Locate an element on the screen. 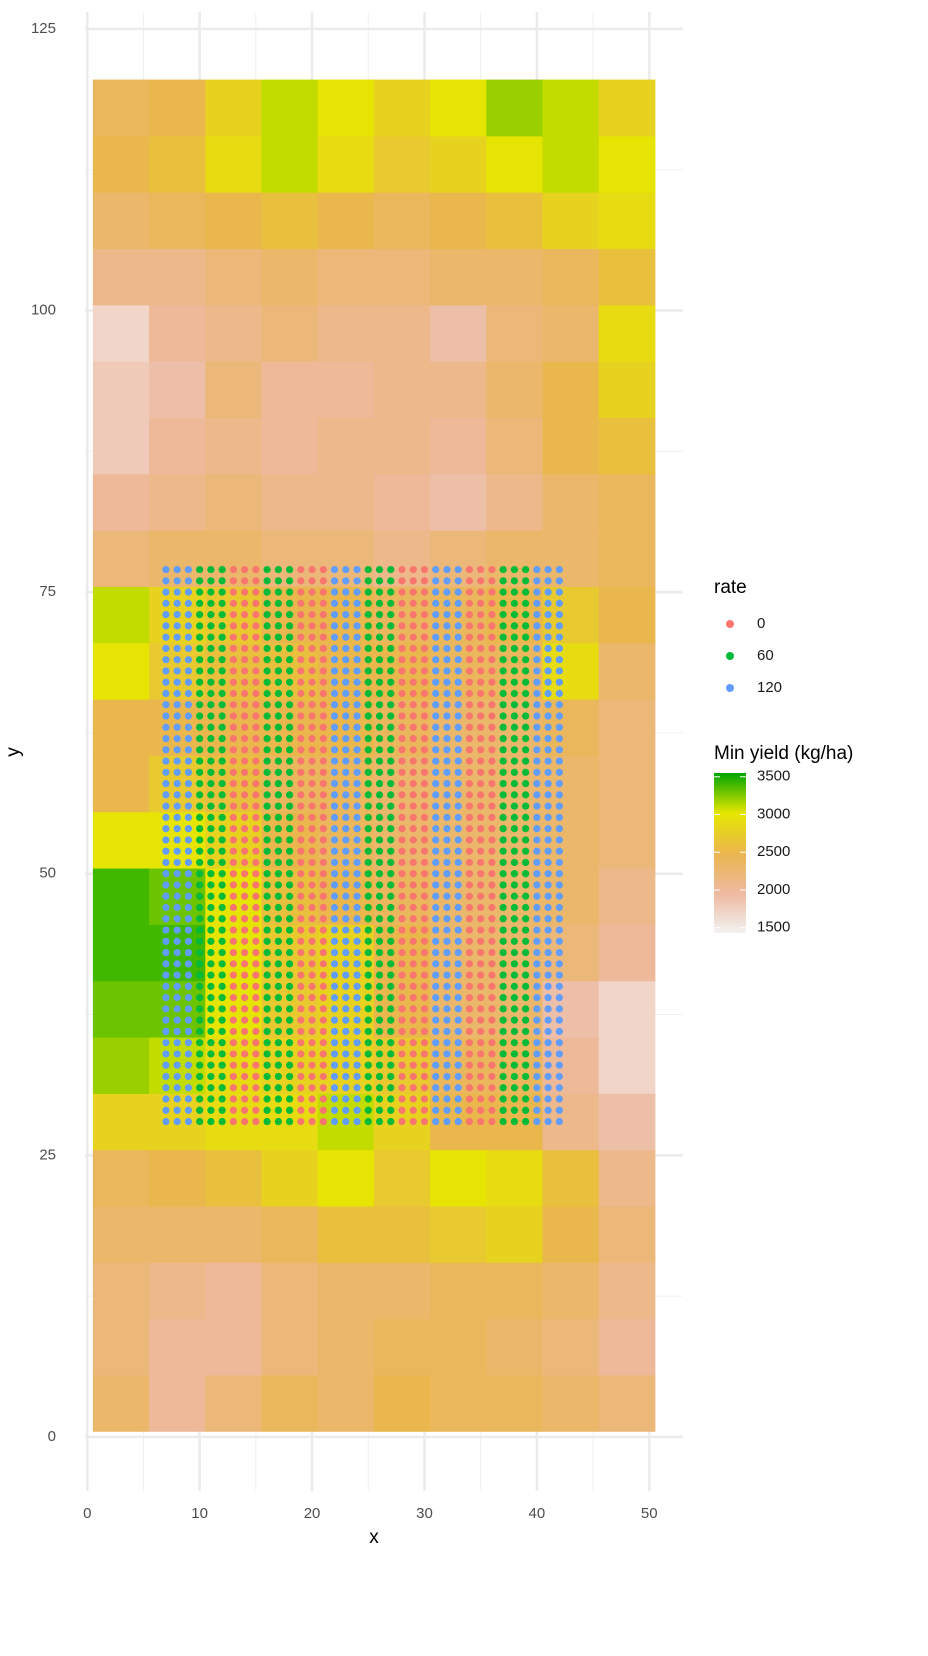 This screenshot has height=1656, width=928. y-tick-label: 0 is located at coordinates (52, 1436).